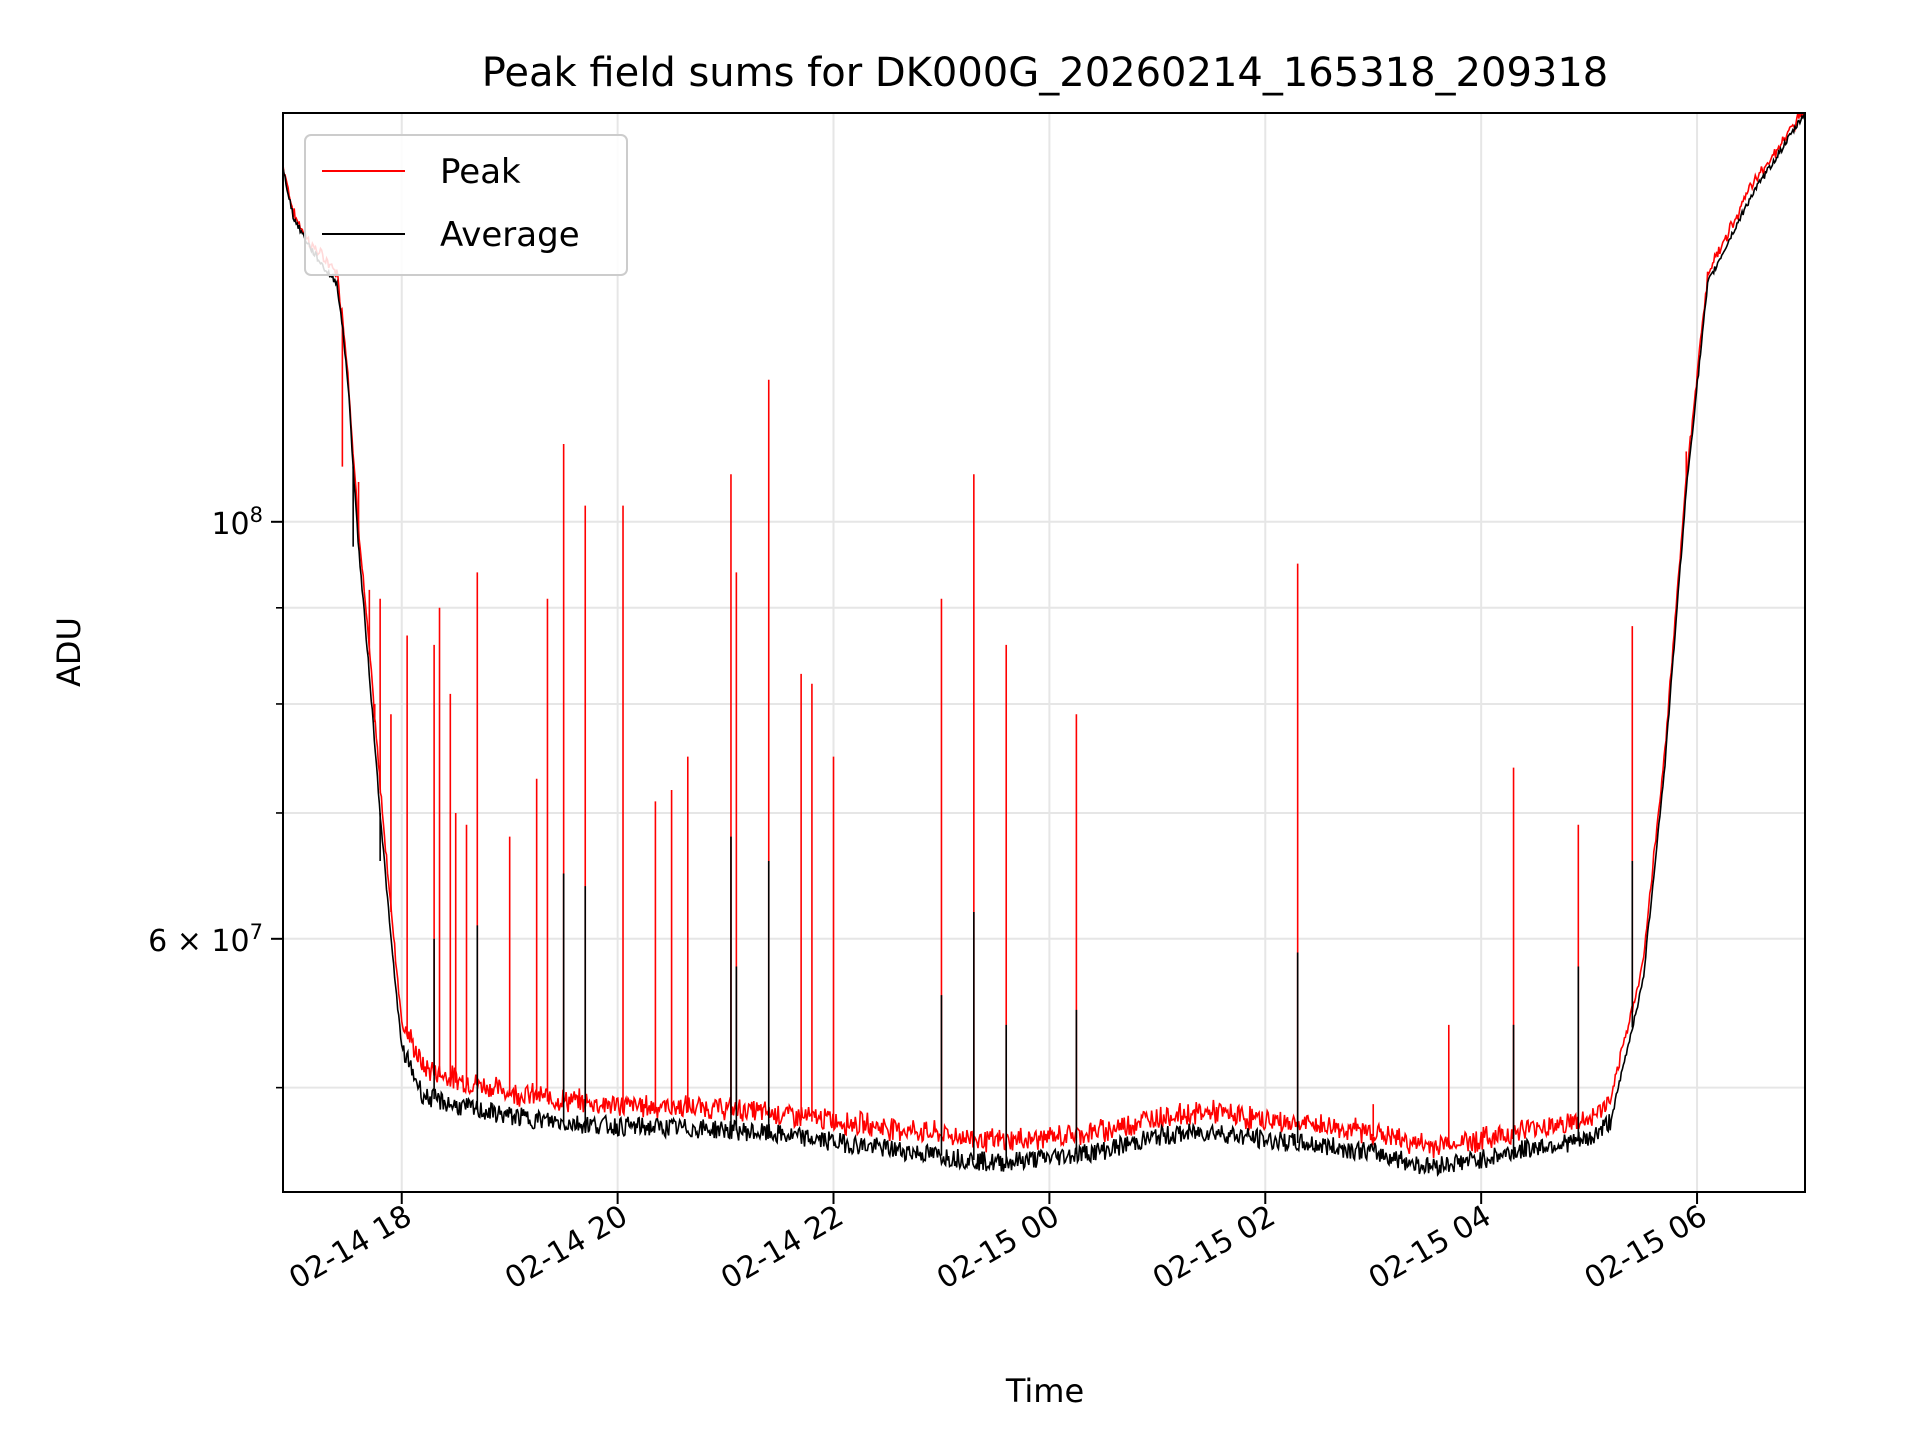  I want to click on y-axis-label: ADU, so click(69, 652).